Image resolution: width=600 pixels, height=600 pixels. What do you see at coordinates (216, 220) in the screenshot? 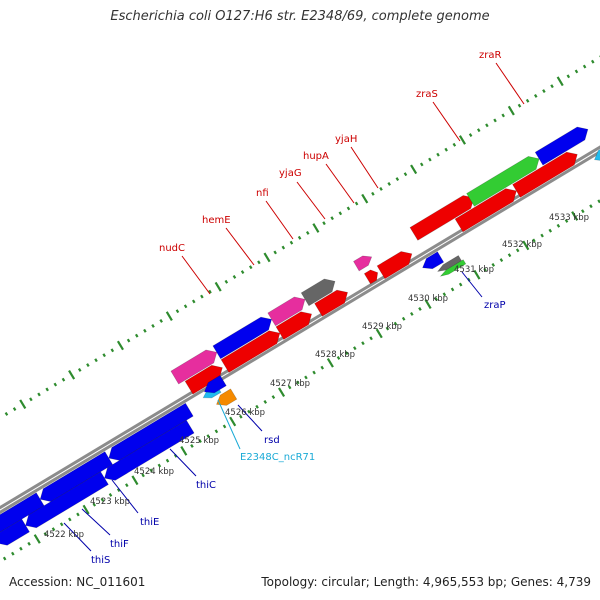
I see `gene-label-forward: hemE` at bounding box center [216, 220].